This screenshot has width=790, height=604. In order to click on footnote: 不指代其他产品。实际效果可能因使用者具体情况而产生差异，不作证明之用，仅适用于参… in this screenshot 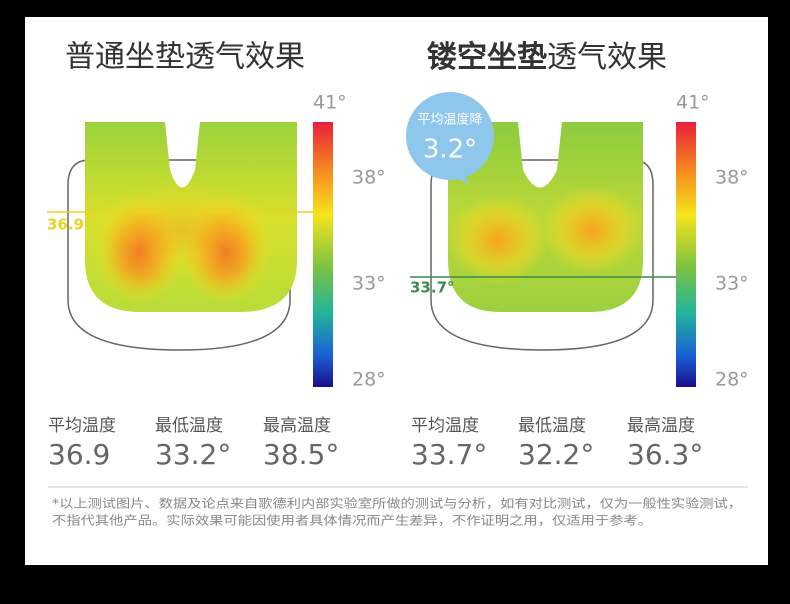, I will do `click(352, 520)`.